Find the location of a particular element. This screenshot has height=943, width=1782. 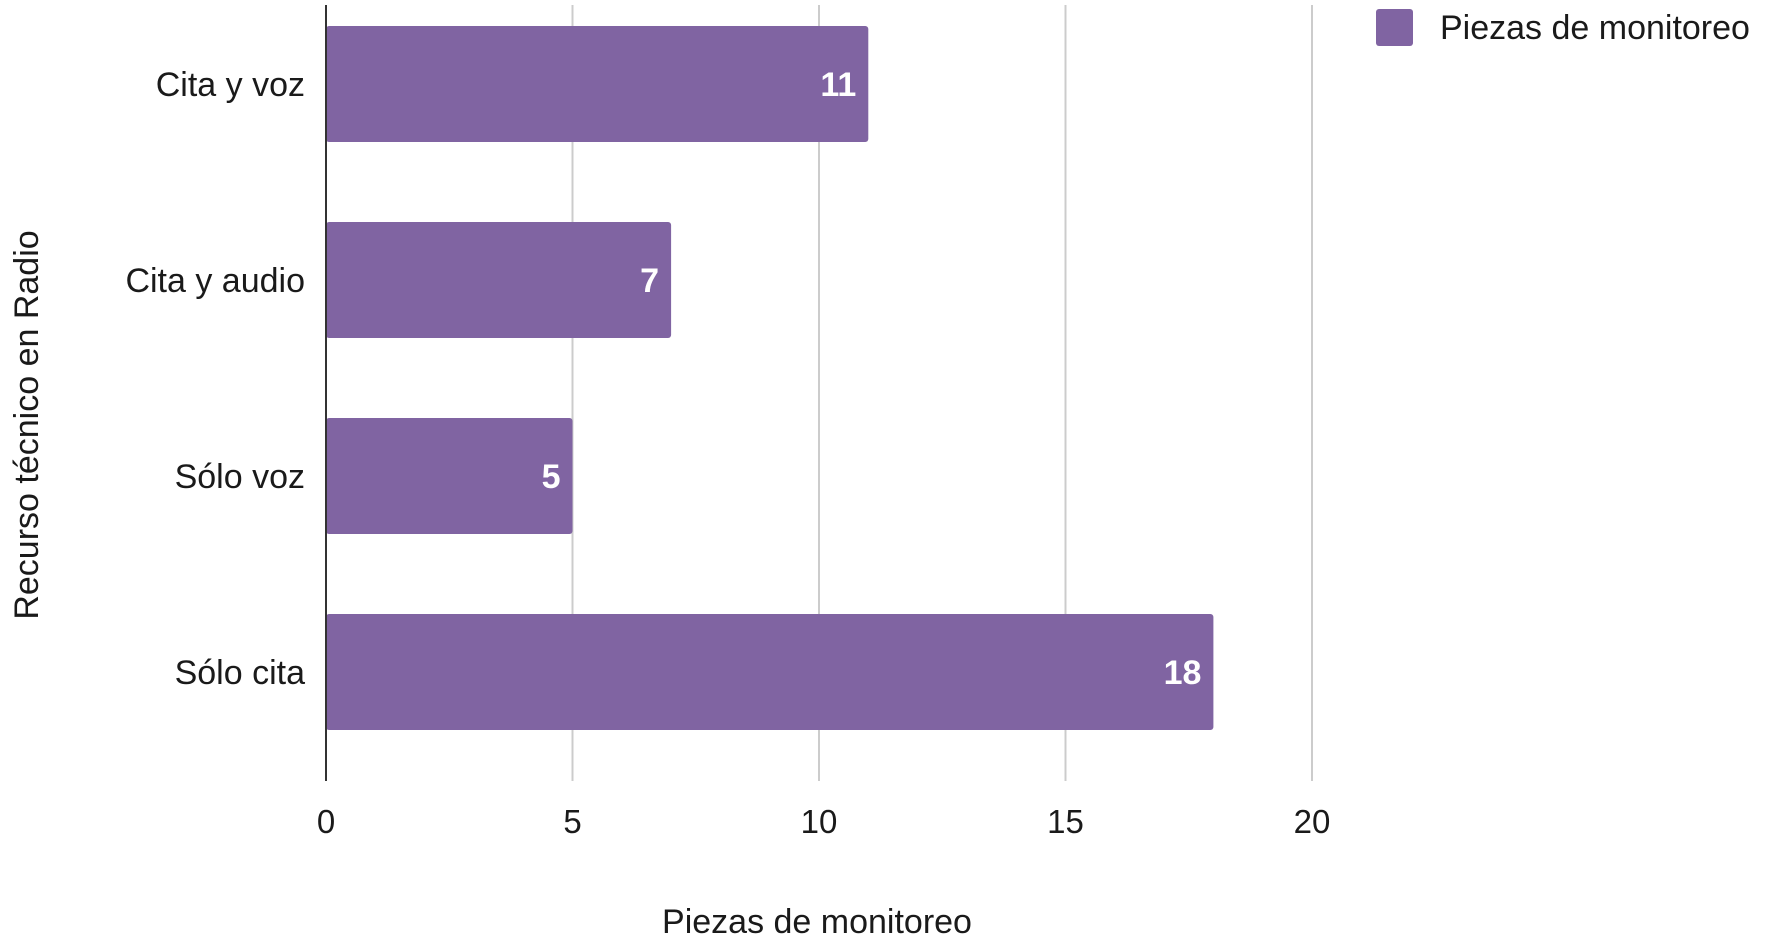

legend-label: Piezas de monitoreo is located at coordinates (1595, 28).